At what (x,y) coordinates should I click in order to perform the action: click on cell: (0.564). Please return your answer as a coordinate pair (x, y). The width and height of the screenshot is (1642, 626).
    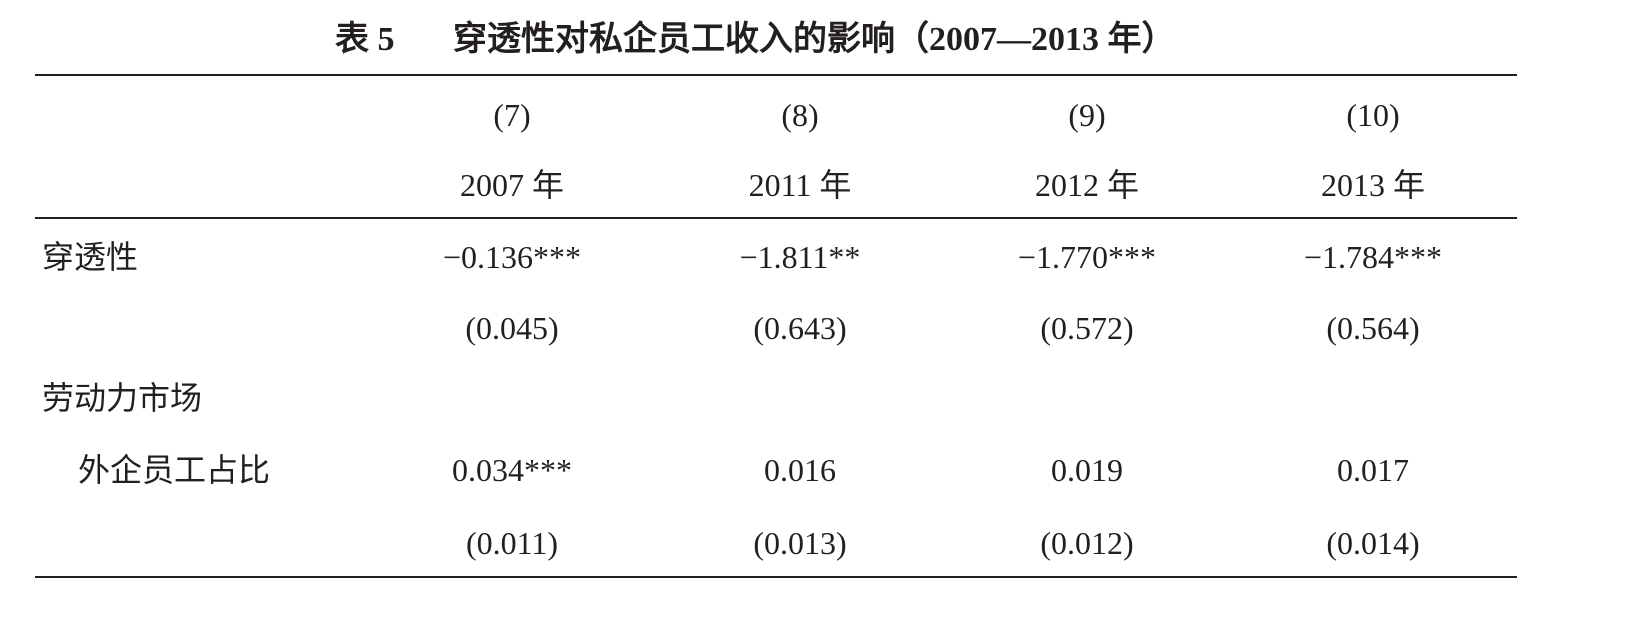
    Looking at the image, I should click on (1373, 328).